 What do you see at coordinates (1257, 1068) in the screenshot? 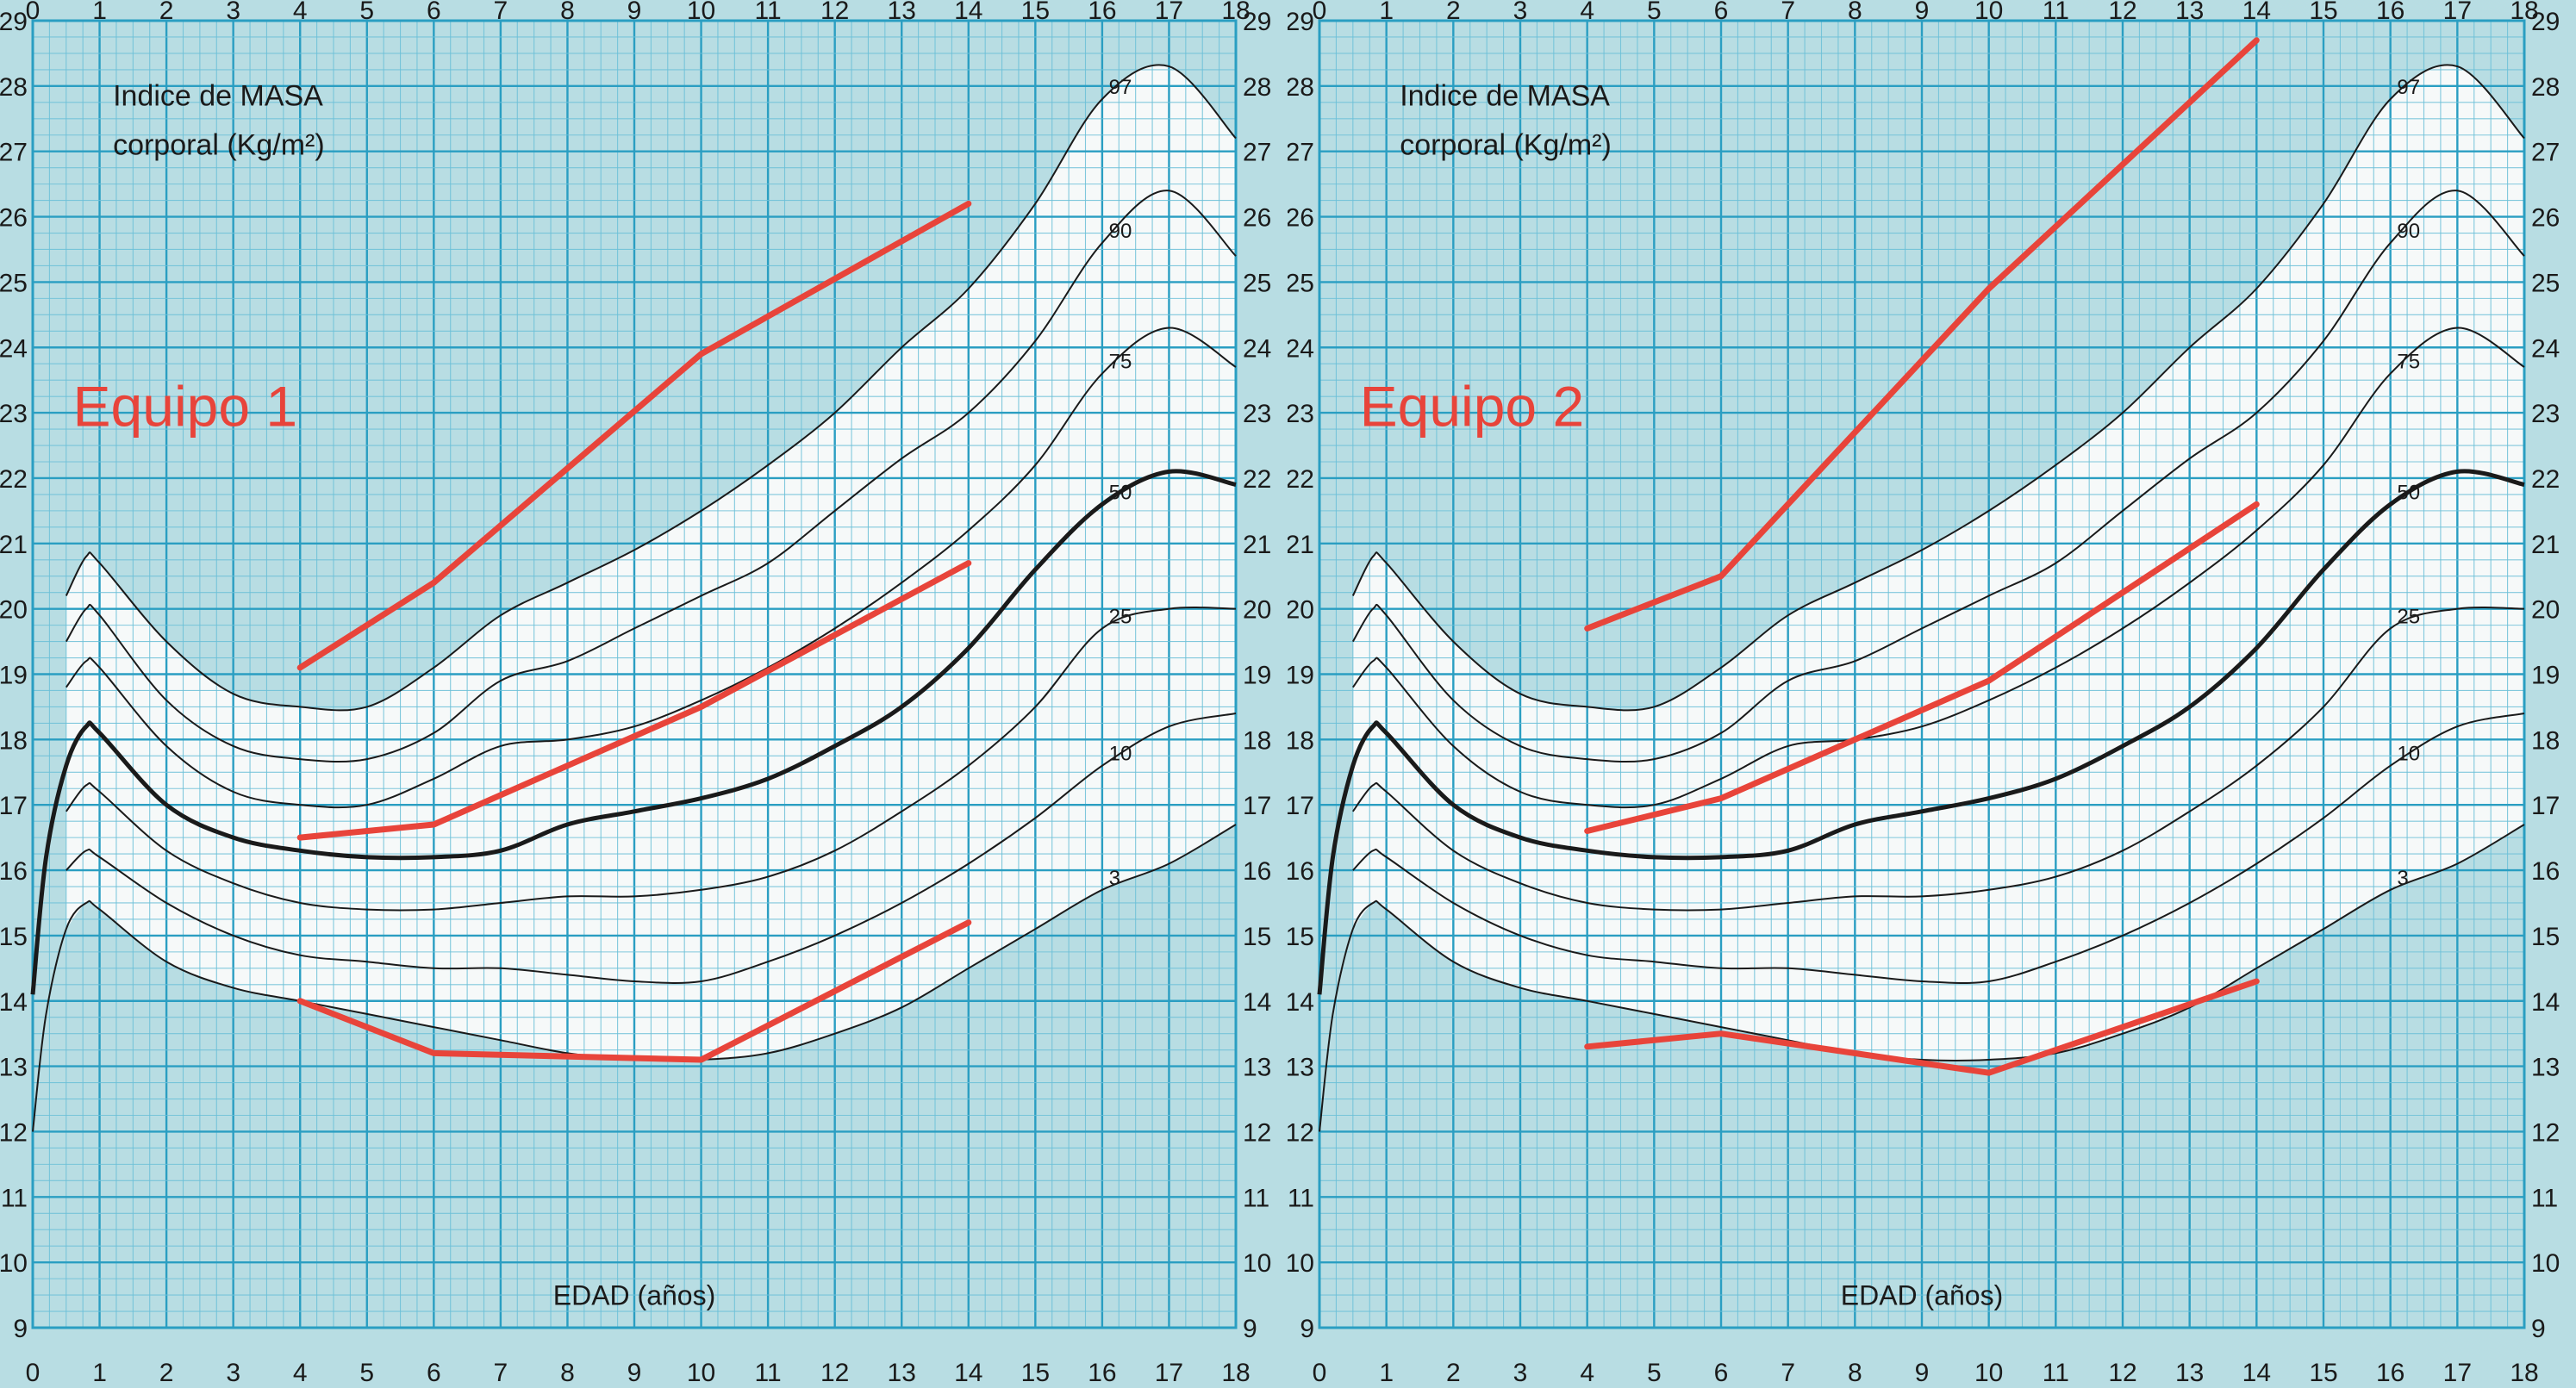
I see `y-tick-label-right: 13` at bounding box center [1257, 1068].